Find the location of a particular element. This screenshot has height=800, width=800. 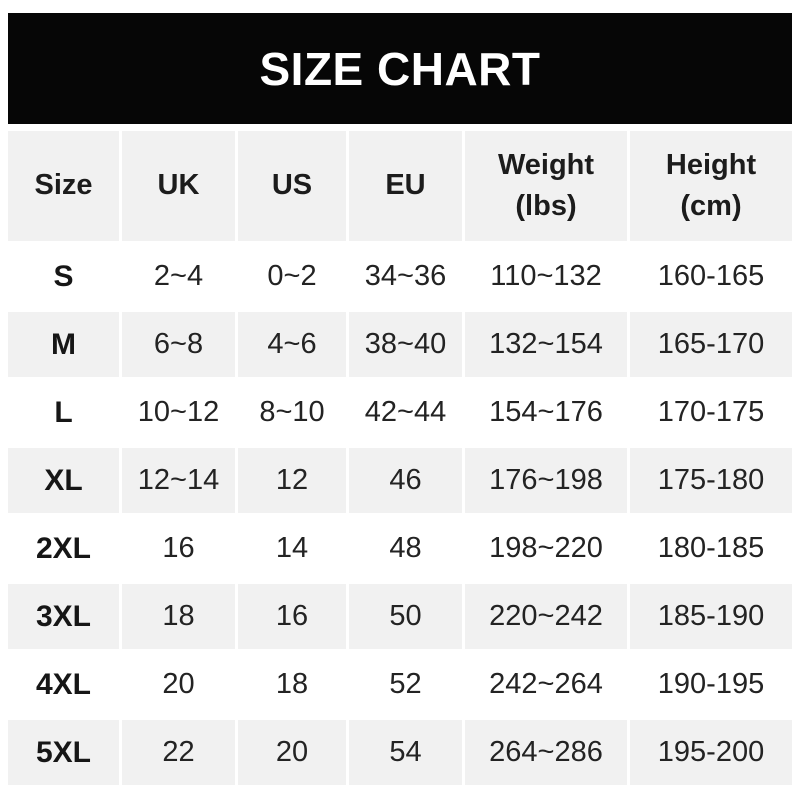

column-header-us: US is located at coordinates (292, 186).